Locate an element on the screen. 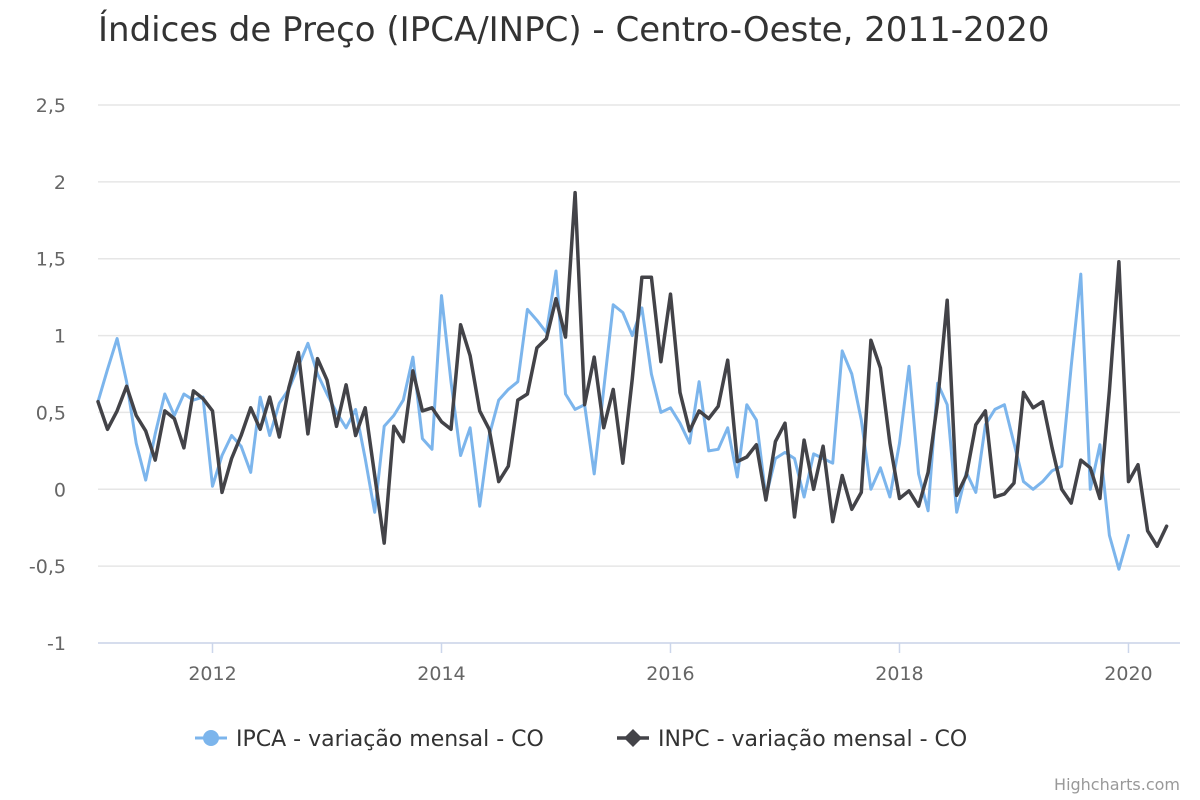 Image resolution: width=1200 pixels, height=800 pixels. x-tick-label: 2020 is located at coordinates (1128, 674).